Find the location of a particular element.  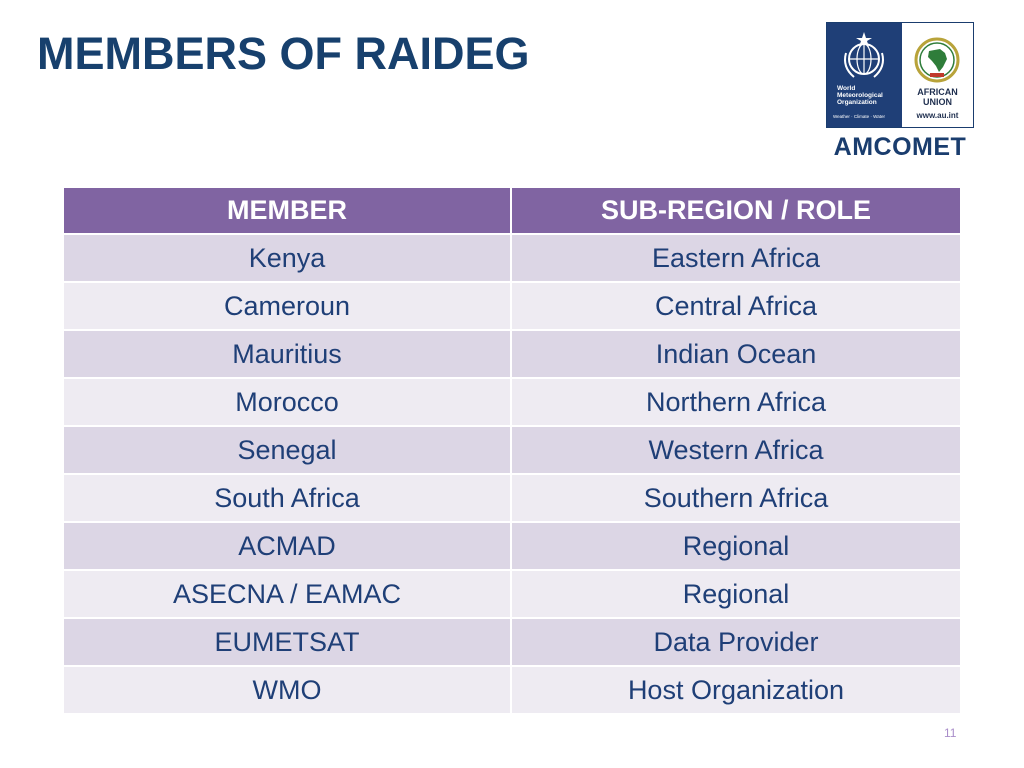

role-cell: Central Africa is located at coordinates (735, 306).